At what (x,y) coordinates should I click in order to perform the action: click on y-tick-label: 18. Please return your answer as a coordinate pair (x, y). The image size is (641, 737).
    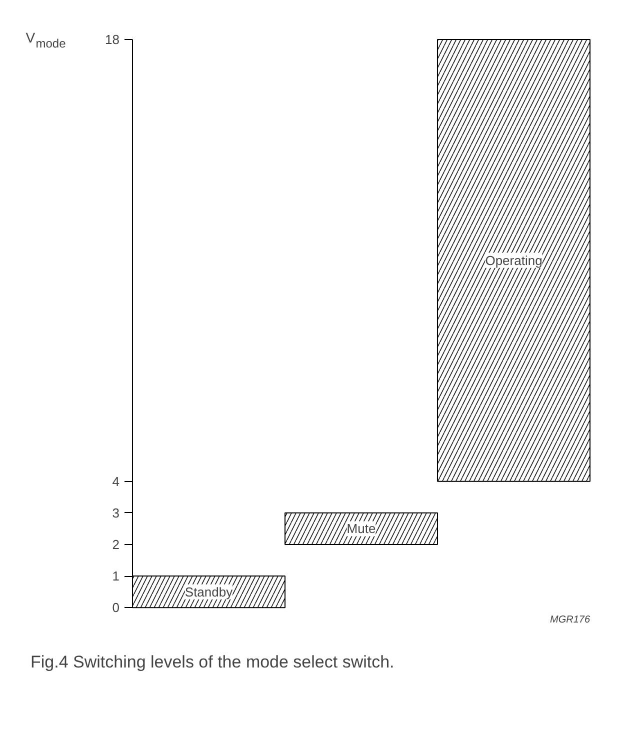
    Looking at the image, I should click on (112, 39).